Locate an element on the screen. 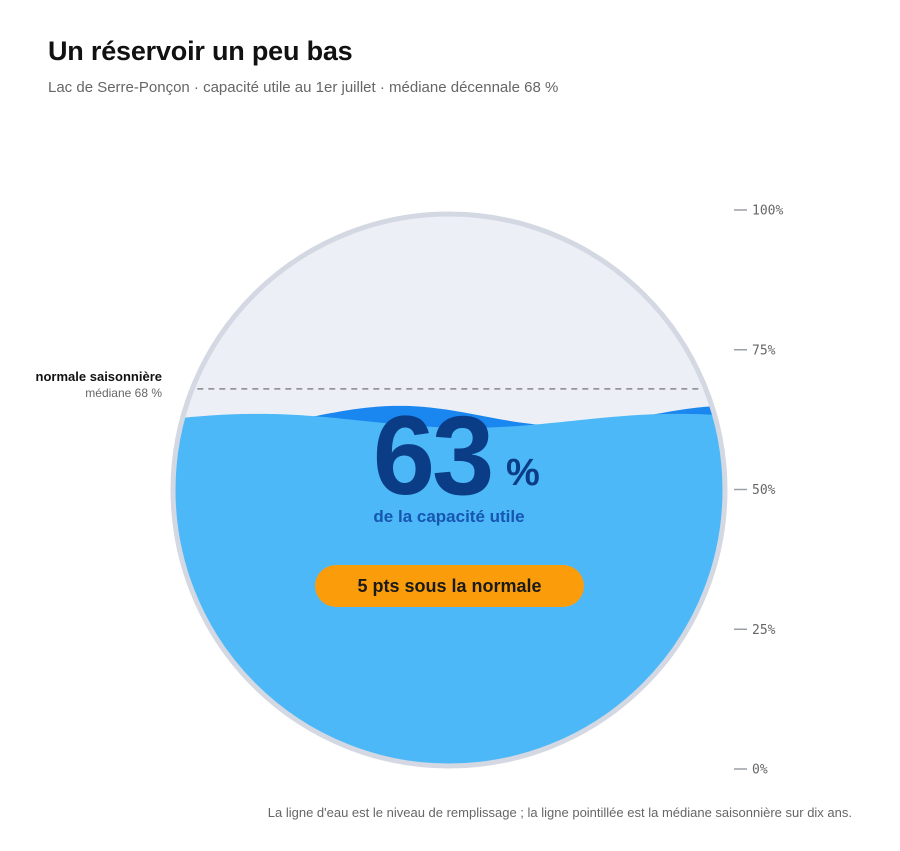  median-sublabel: médiane 68 % is located at coordinates (123, 393).